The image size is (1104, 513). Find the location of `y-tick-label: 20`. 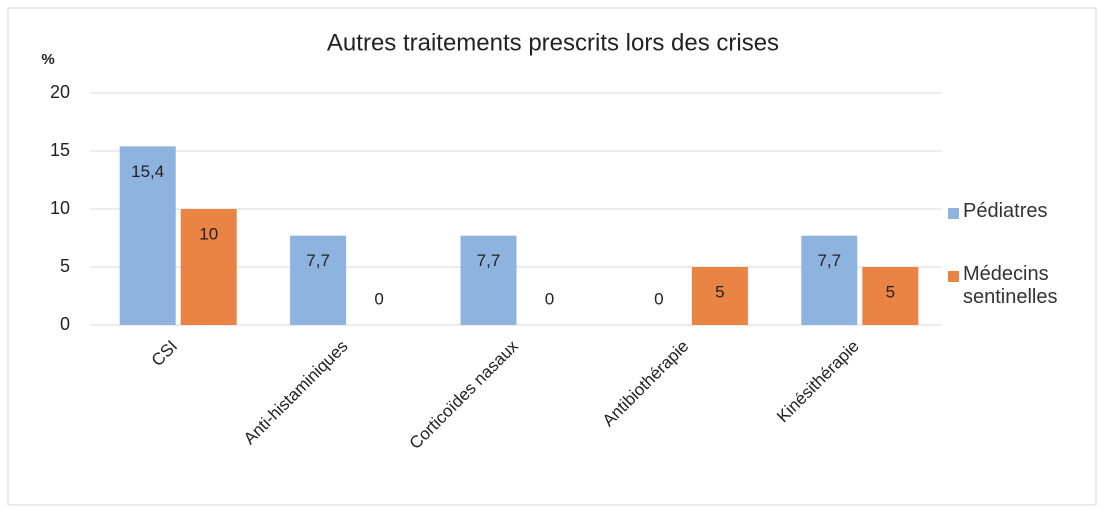

y-tick-label: 20 is located at coordinates (60, 92).